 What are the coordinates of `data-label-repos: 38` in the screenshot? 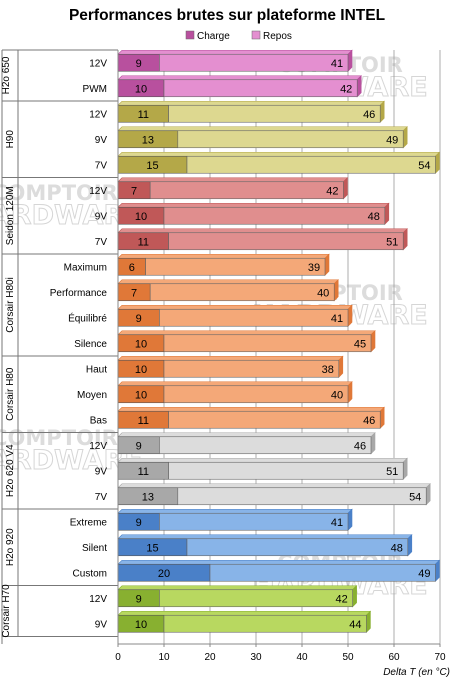 It's located at (328, 370).